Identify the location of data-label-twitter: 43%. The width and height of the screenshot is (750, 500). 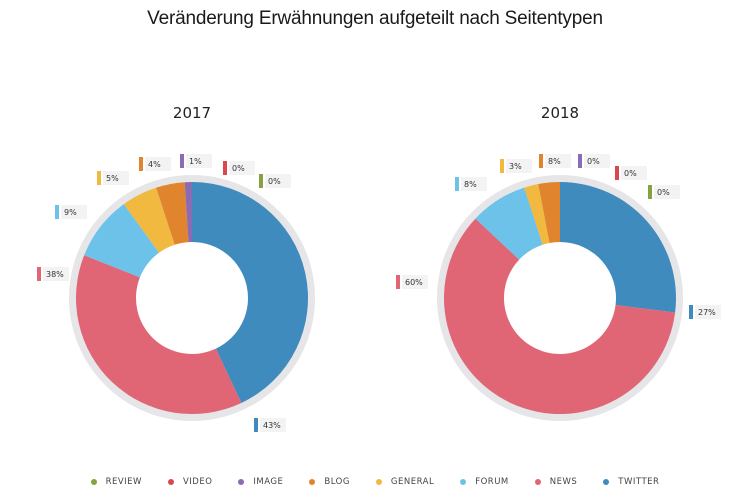
(270, 425).